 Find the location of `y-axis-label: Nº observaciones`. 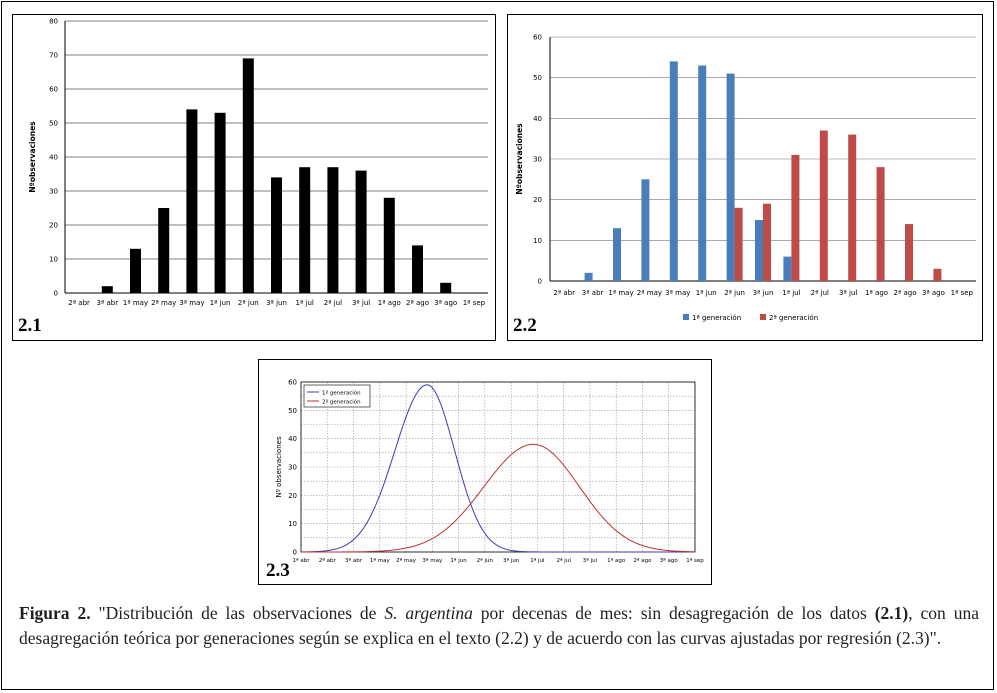

y-axis-label: Nº observaciones is located at coordinates (279, 467).